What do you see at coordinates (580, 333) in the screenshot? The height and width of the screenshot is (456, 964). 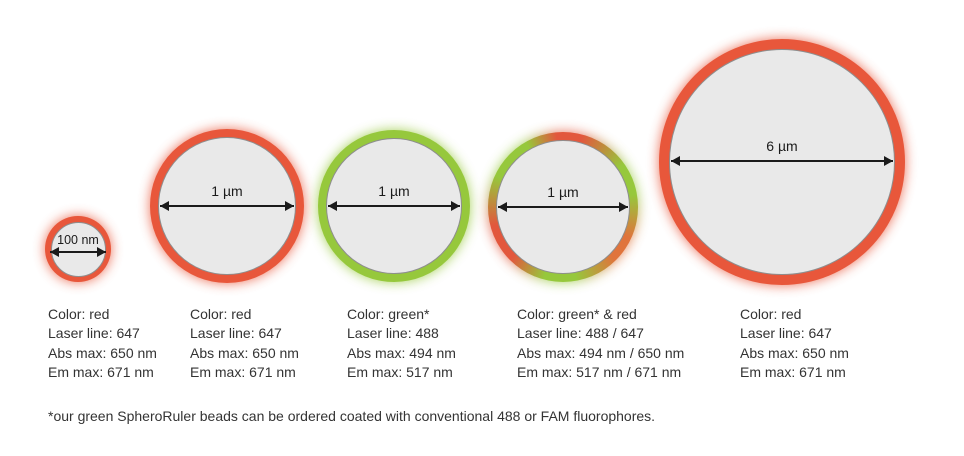 I see `spec-line-laser: Laser line: 488 / 647` at bounding box center [580, 333].